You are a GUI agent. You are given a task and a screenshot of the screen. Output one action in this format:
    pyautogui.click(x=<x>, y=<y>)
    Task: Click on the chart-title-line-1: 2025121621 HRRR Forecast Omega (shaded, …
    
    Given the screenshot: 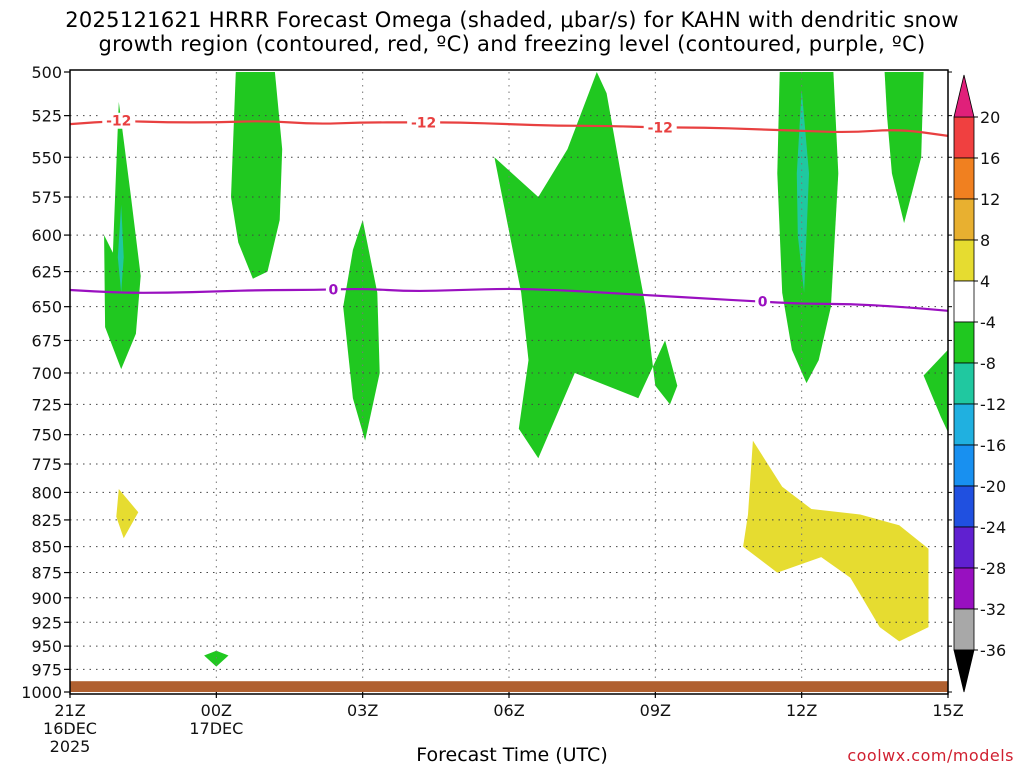 What is the action you would take?
    pyautogui.click(x=512, y=20)
    